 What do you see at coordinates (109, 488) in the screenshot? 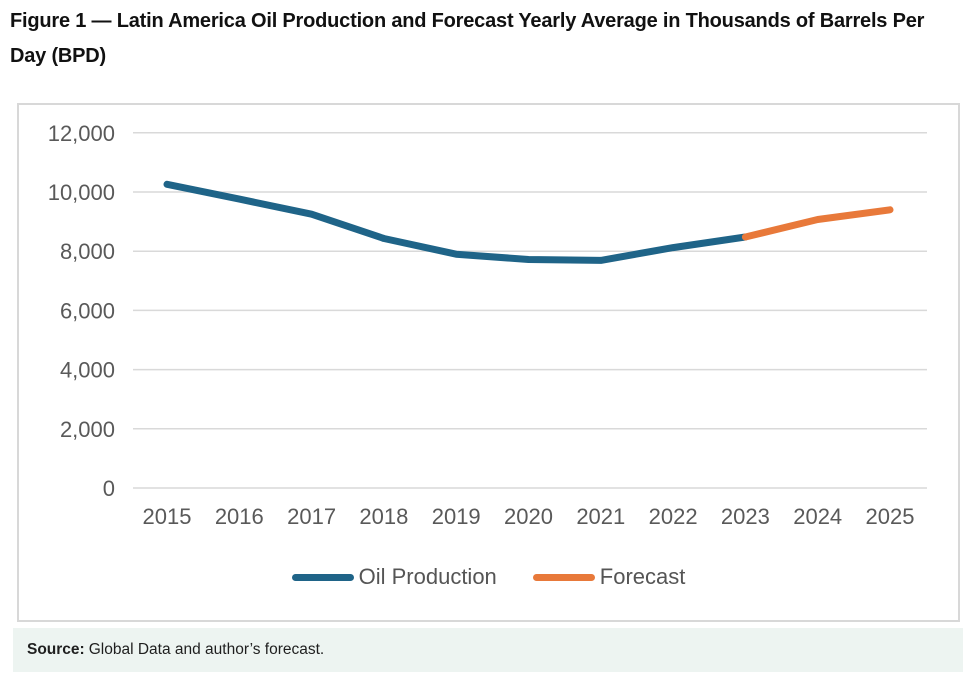
I see `y-tick-label: 0` at bounding box center [109, 488].